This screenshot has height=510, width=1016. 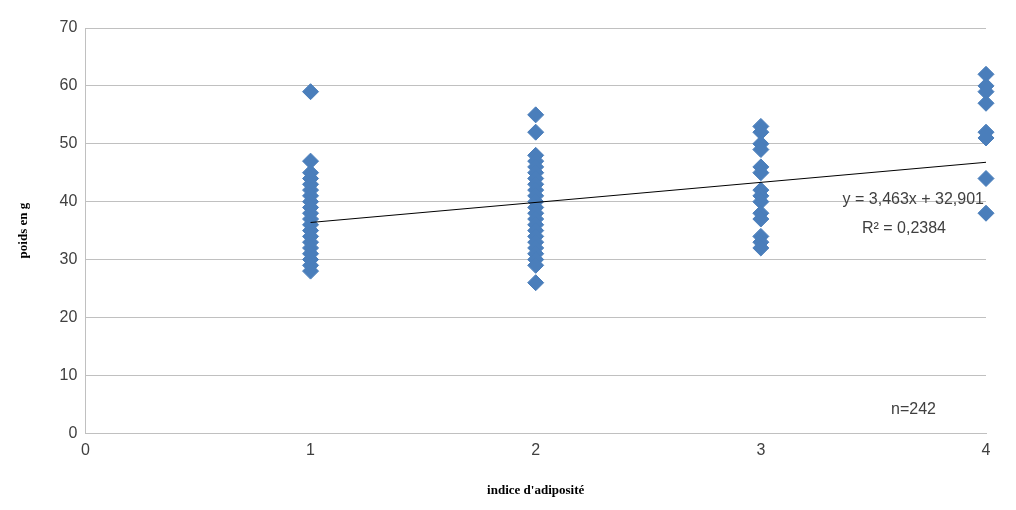 I want to click on x-tick-label: 4, so click(x=986, y=450).